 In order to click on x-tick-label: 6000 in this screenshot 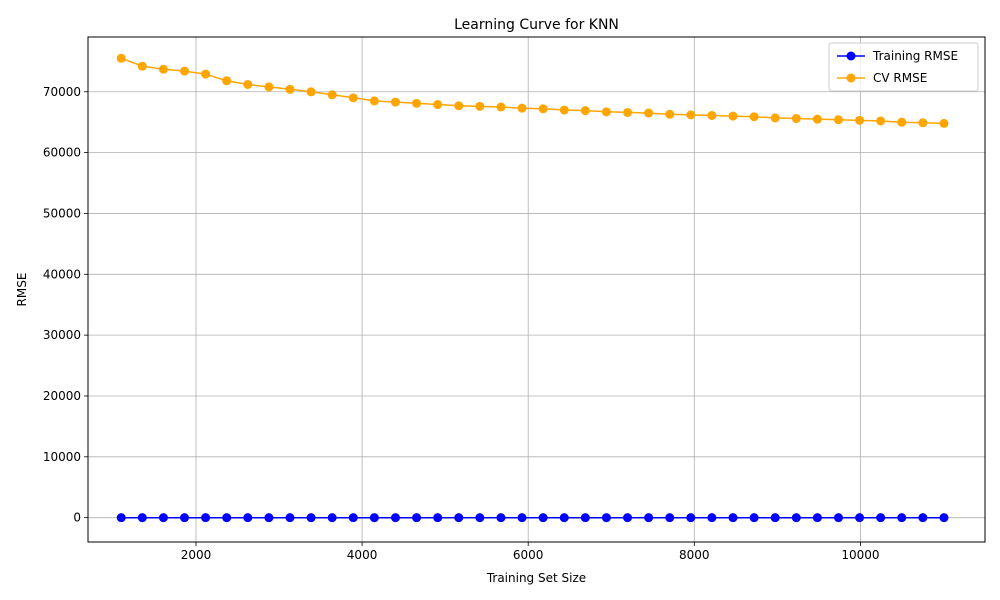, I will do `click(528, 555)`.